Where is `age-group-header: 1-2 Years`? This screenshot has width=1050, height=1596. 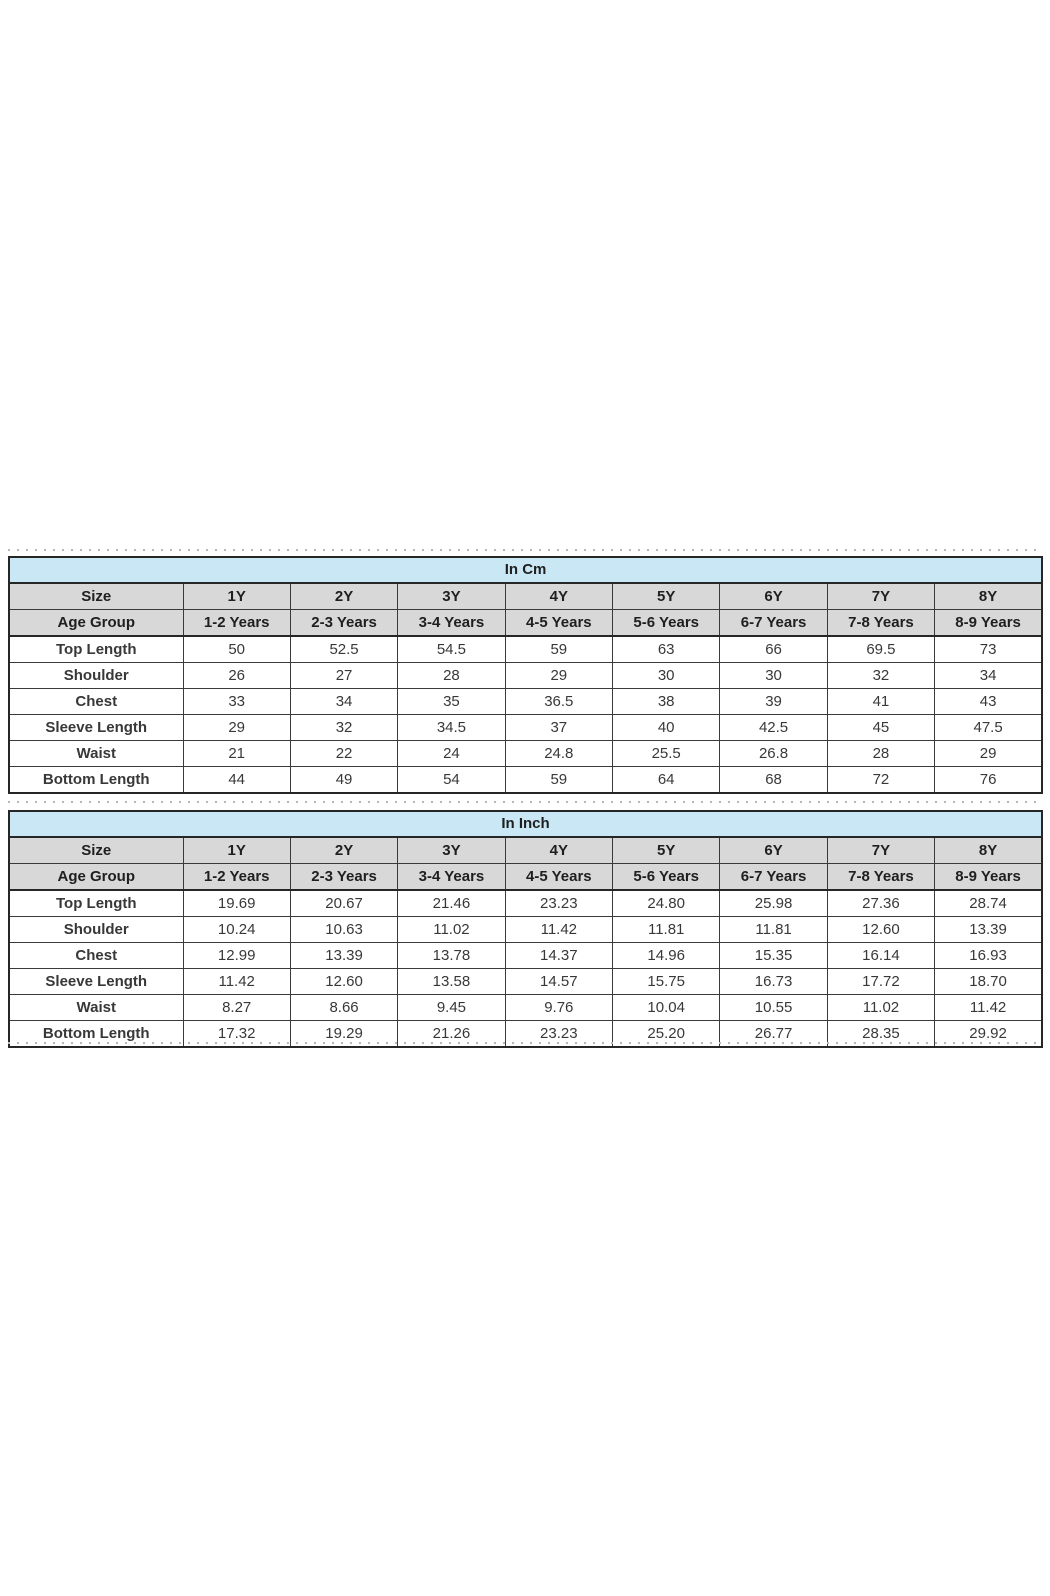
age-group-header: 1-2 Years is located at coordinates (236, 877).